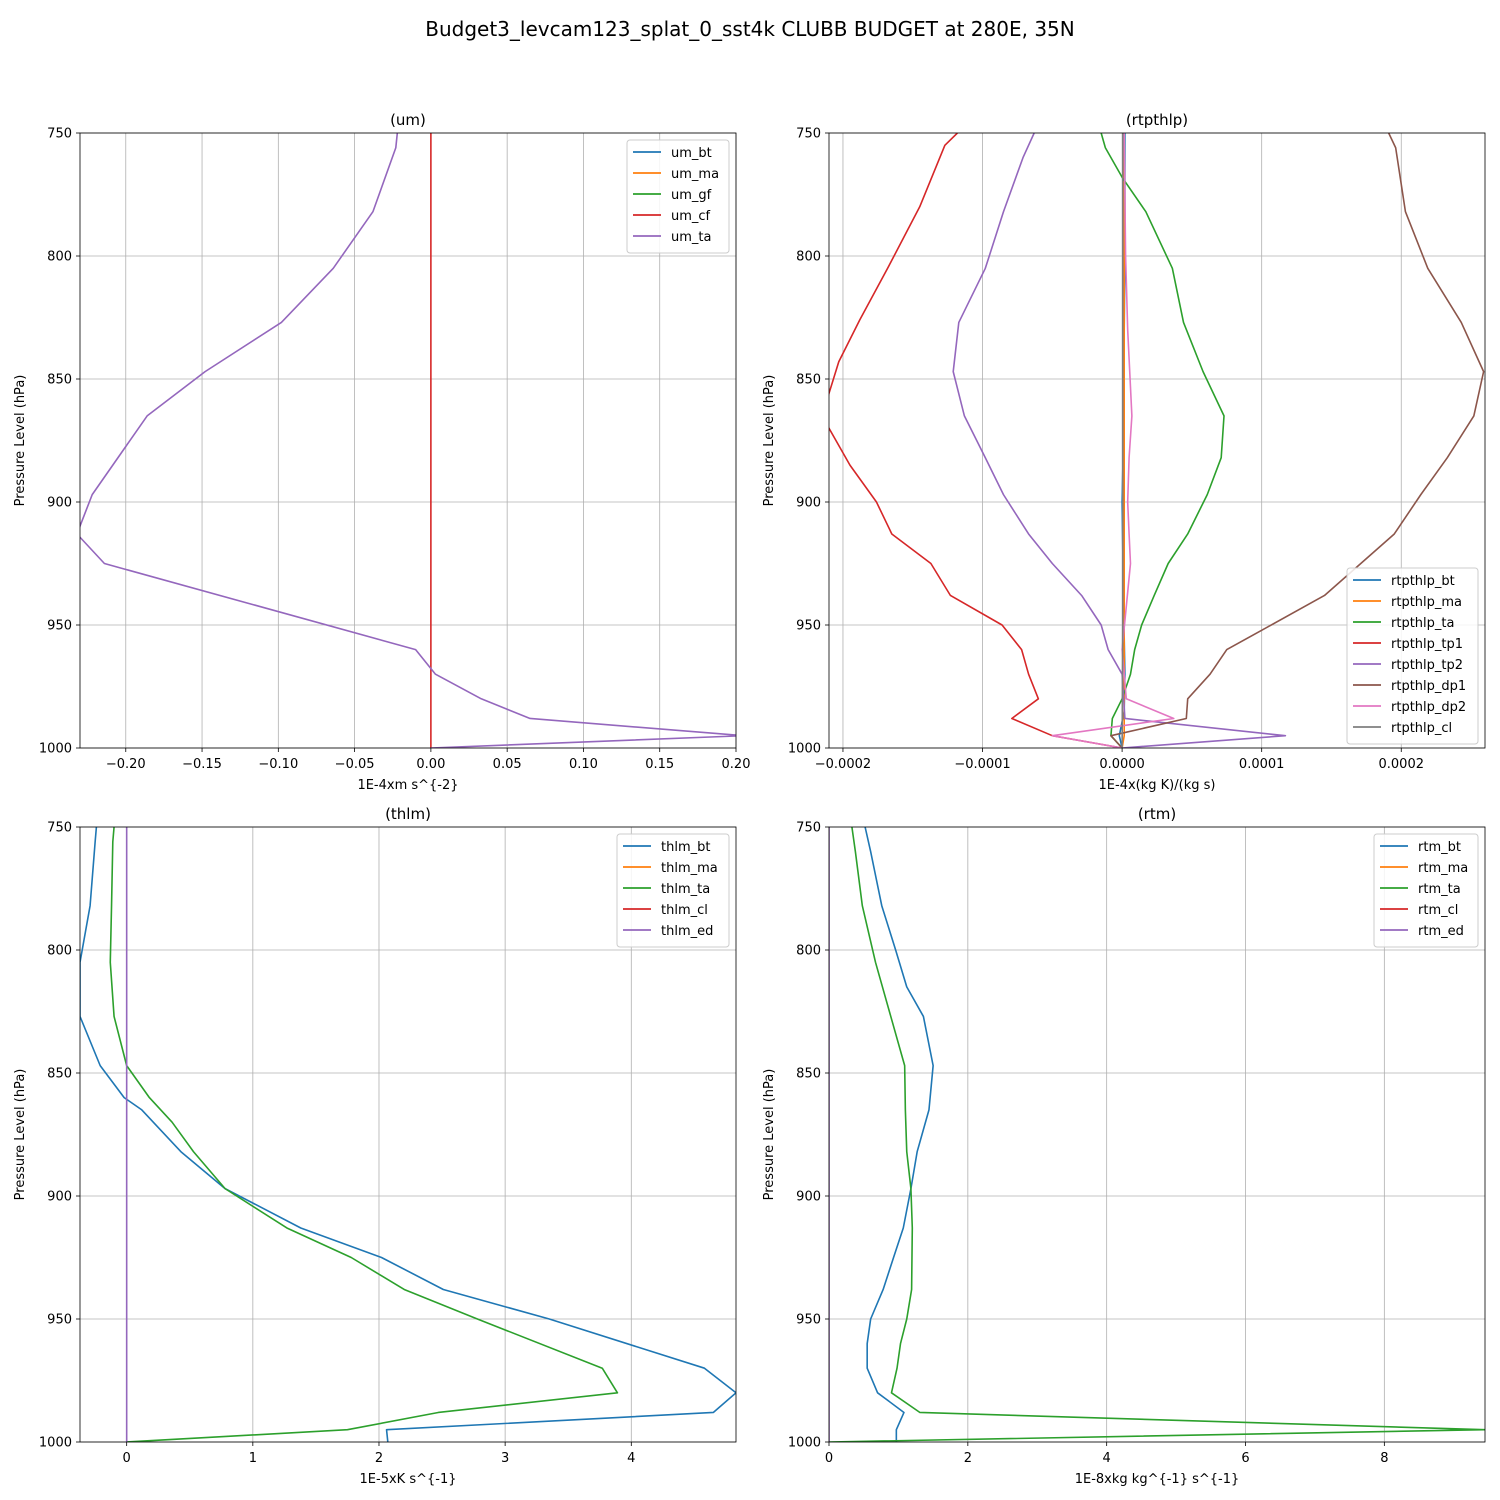  What do you see at coordinates (408, 1479) in the screenshot?
I see `x-axis-label: 1E-5xK s^{-1}` at bounding box center [408, 1479].